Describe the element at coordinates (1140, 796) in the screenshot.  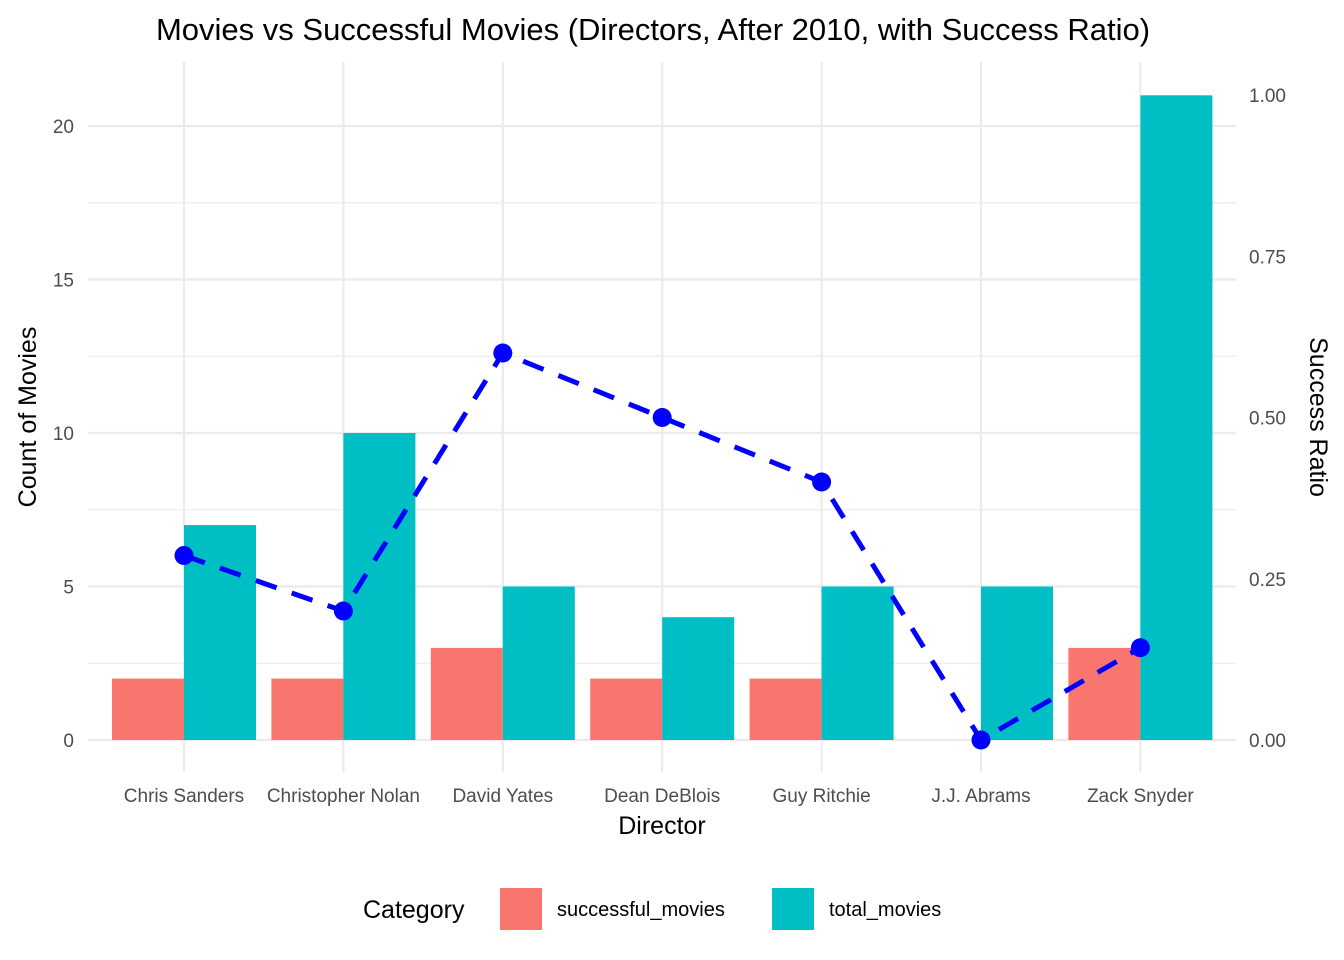
I see `x-tick-label: Zack Snyder` at that location.